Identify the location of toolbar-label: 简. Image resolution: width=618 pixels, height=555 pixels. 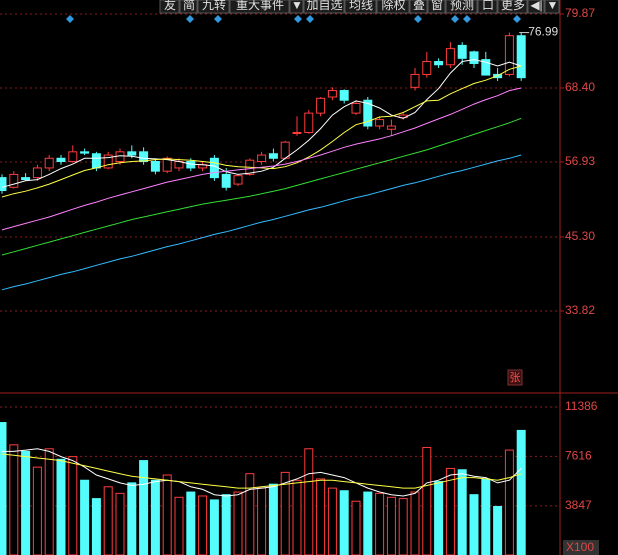
(189, 6).